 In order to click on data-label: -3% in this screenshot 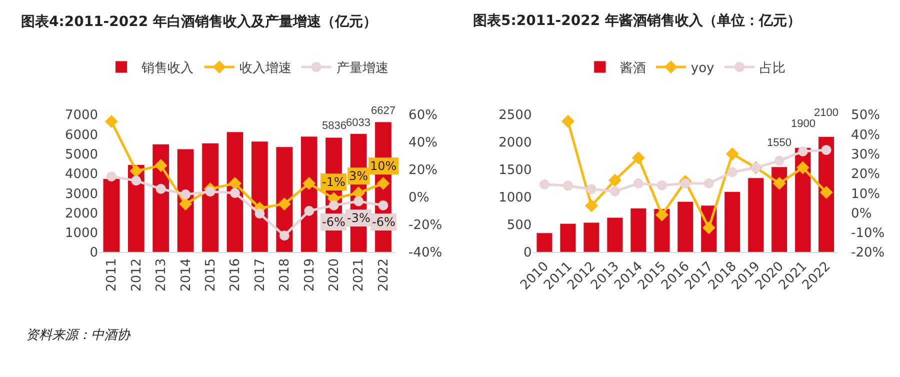, I will do `click(358, 218)`.